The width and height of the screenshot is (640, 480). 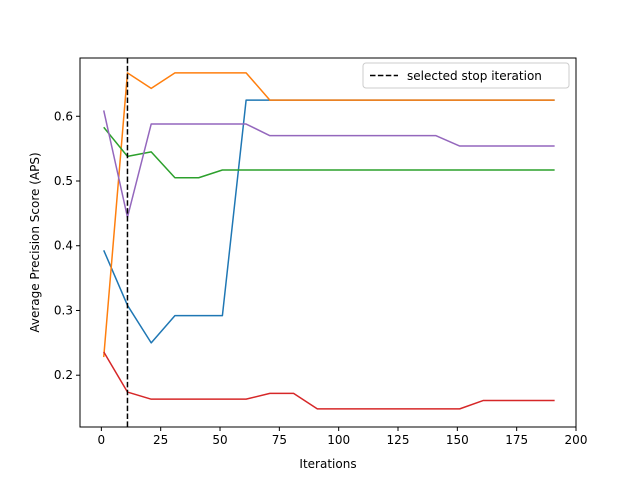 What do you see at coordinates (63, 246) in the screenshot?
I see `y-tick-label: 0.4` at bounding box center [63, 246].